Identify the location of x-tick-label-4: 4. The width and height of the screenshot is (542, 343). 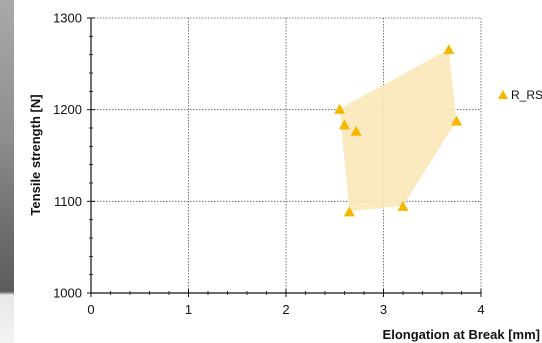
(480, 309).